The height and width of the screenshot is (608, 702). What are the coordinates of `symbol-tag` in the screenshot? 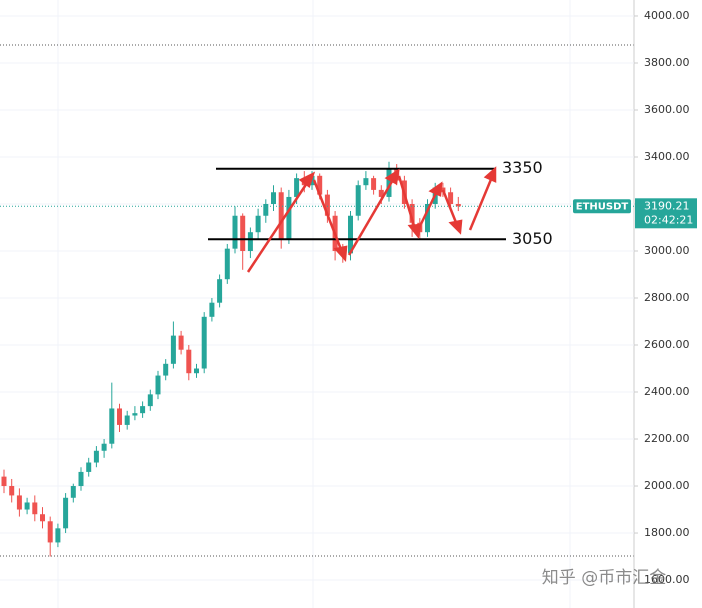 It's located at (602, 206).